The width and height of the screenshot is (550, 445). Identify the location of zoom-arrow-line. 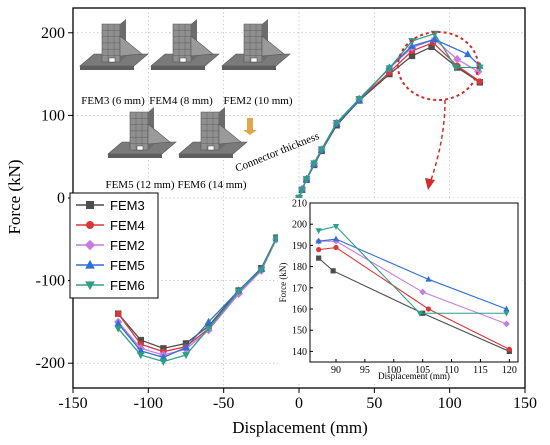
(437, 141).